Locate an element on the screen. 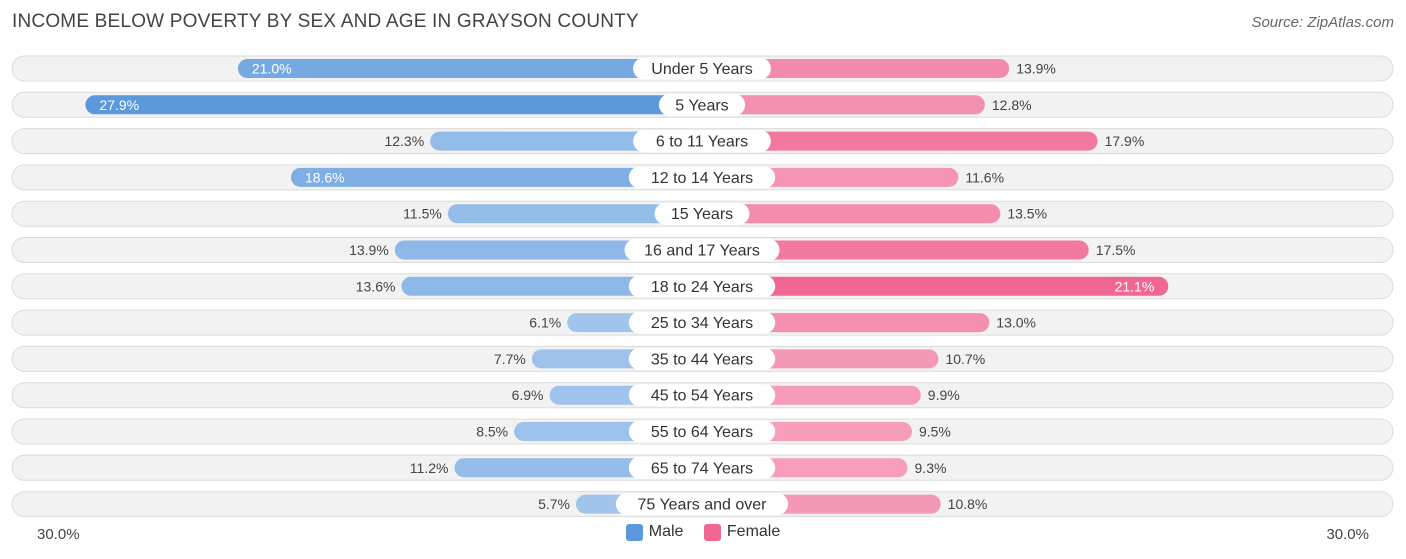  male-value-label: 11.5% is located at coordinates (422, 214).